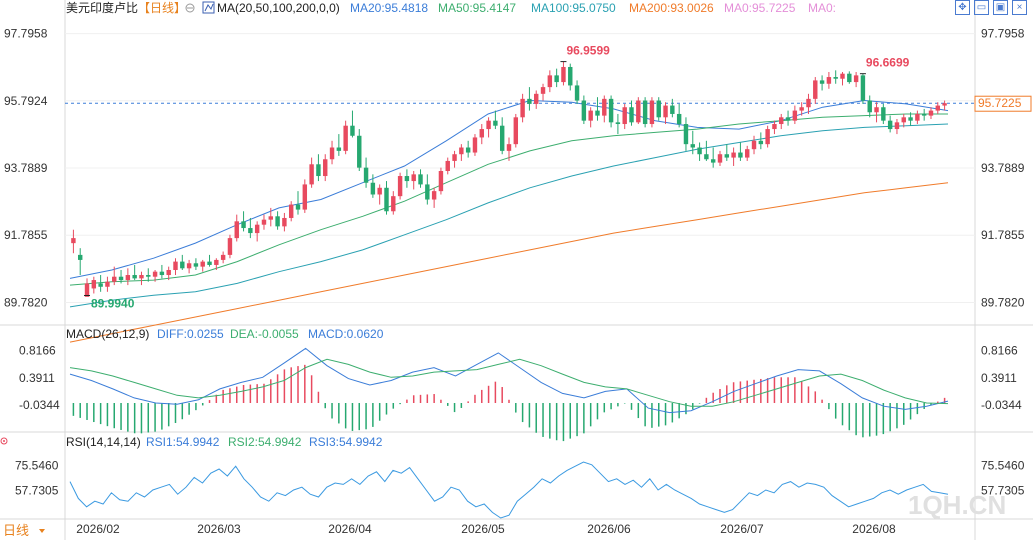 This screenshot has width=1033, height=540. I want to click on period-dropdown-arrow-icon, so click(42, 531).